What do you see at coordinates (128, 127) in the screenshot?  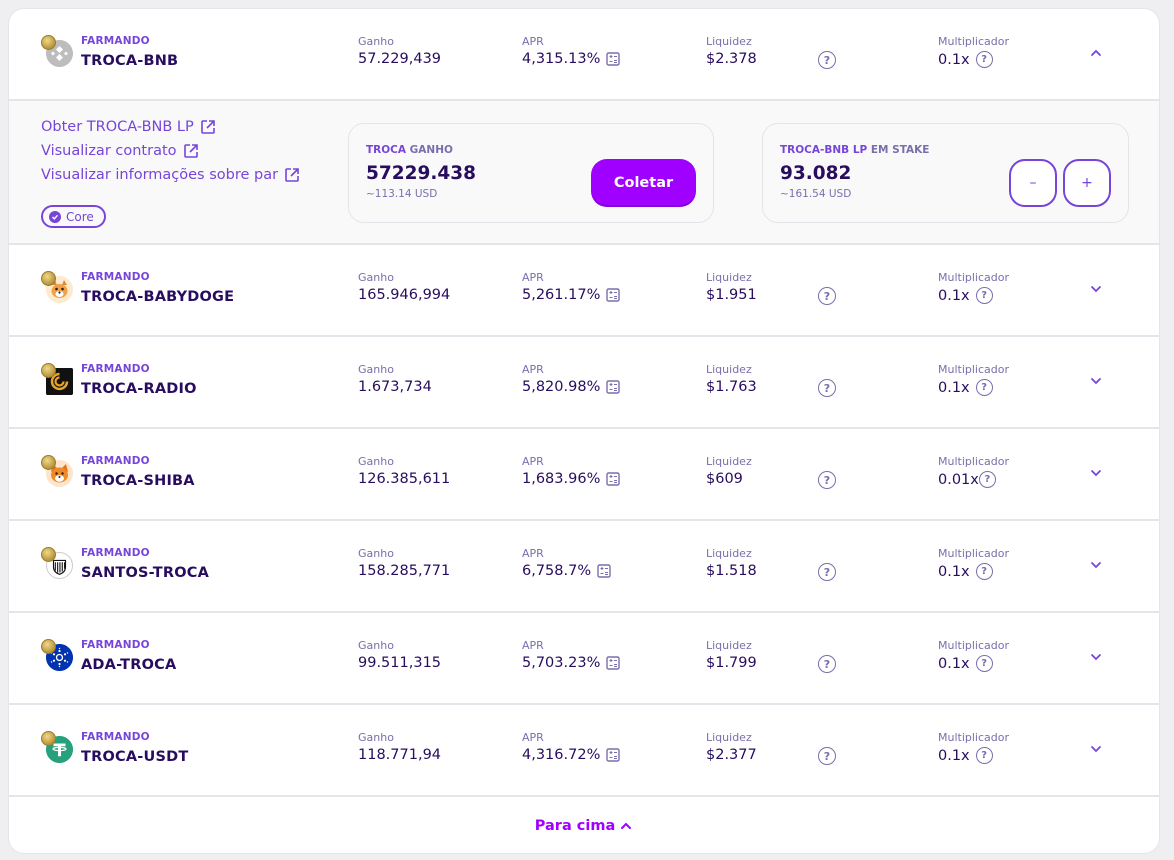 I see `get-lp-link: Obter TROCA-BNB LP` at bounding box center [128, 127].